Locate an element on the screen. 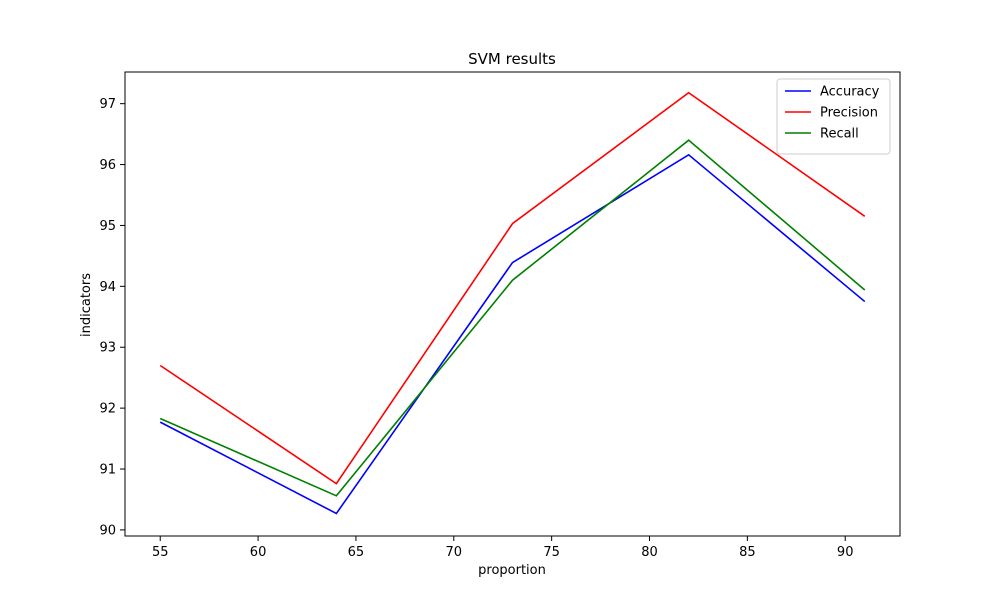  y-tick-label: 96 is located at coordinates (107, 165).